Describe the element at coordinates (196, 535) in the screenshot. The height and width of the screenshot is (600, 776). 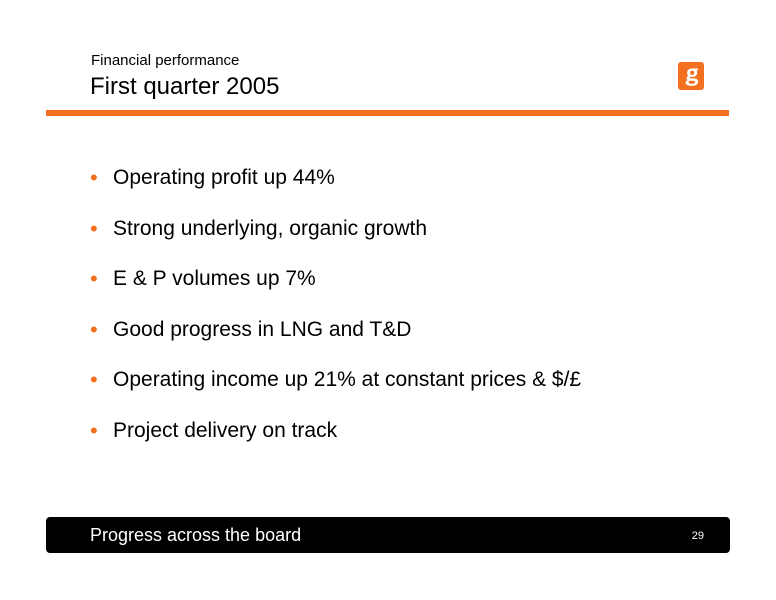
I see `footer-tagline: Progress across the board` at that location.